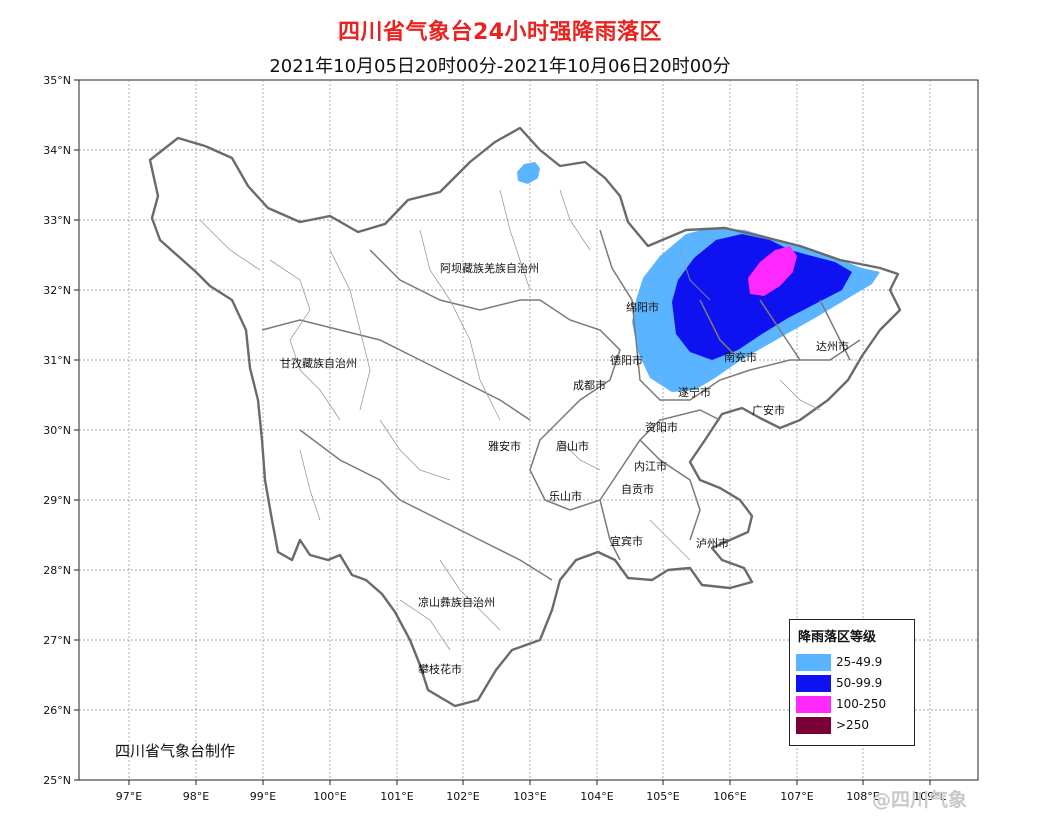  I want to click on lon-label: 107°E, so click(796, 796).